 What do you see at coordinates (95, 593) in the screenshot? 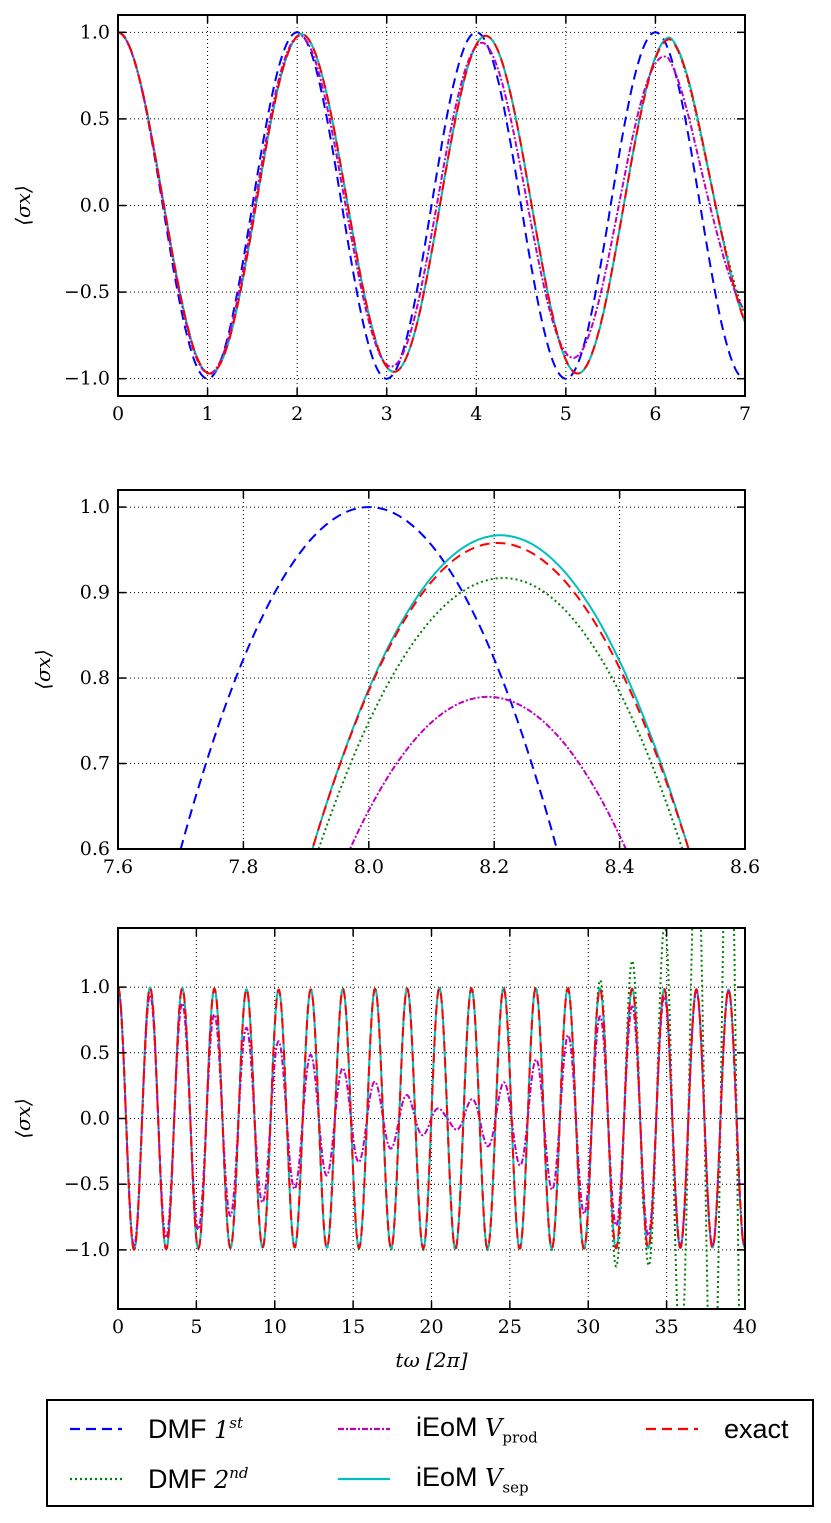
I see `y-tick-label: 0.9` at bounding box center [95, 593].